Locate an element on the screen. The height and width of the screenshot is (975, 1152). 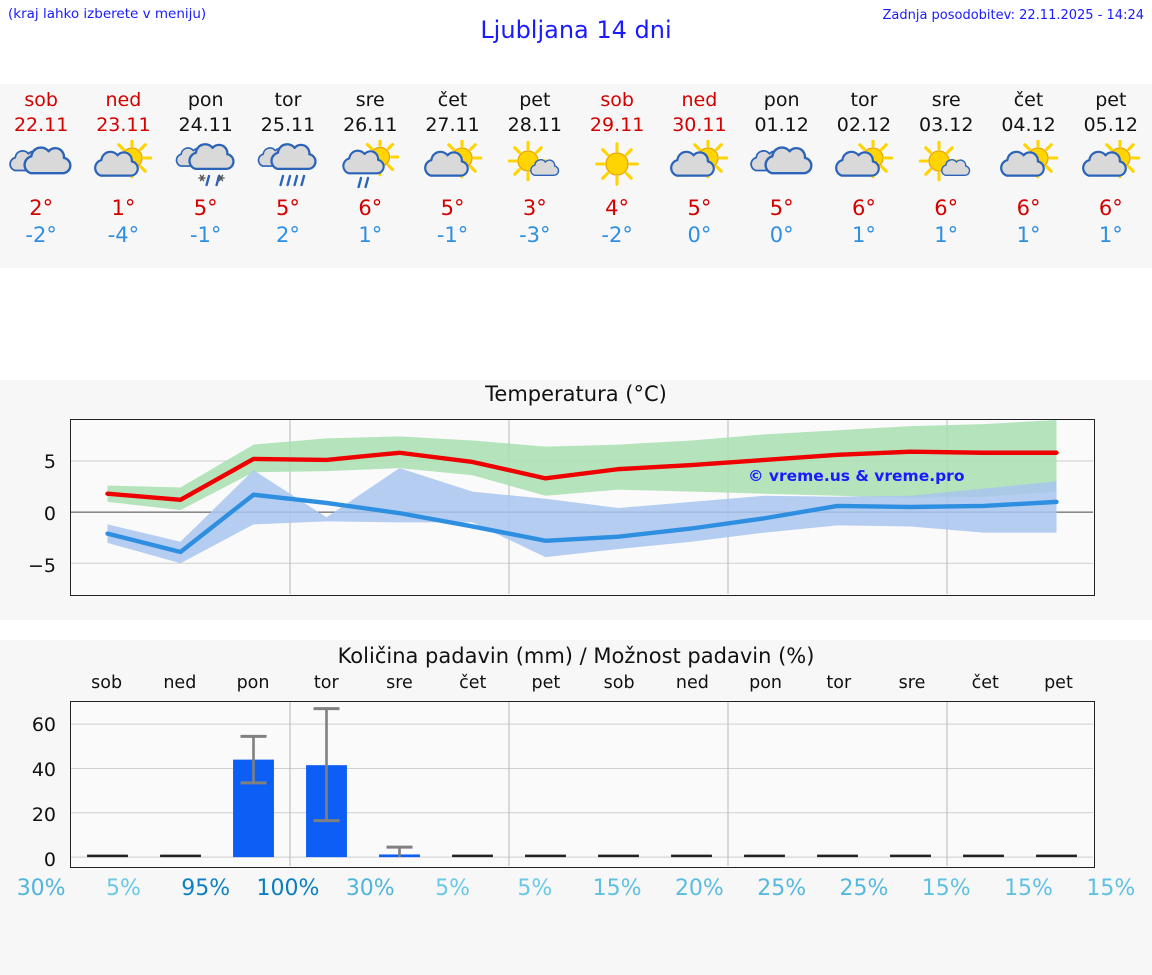
day-column: pet 05.12 6° 1° is located at coordinates (1111, 176).